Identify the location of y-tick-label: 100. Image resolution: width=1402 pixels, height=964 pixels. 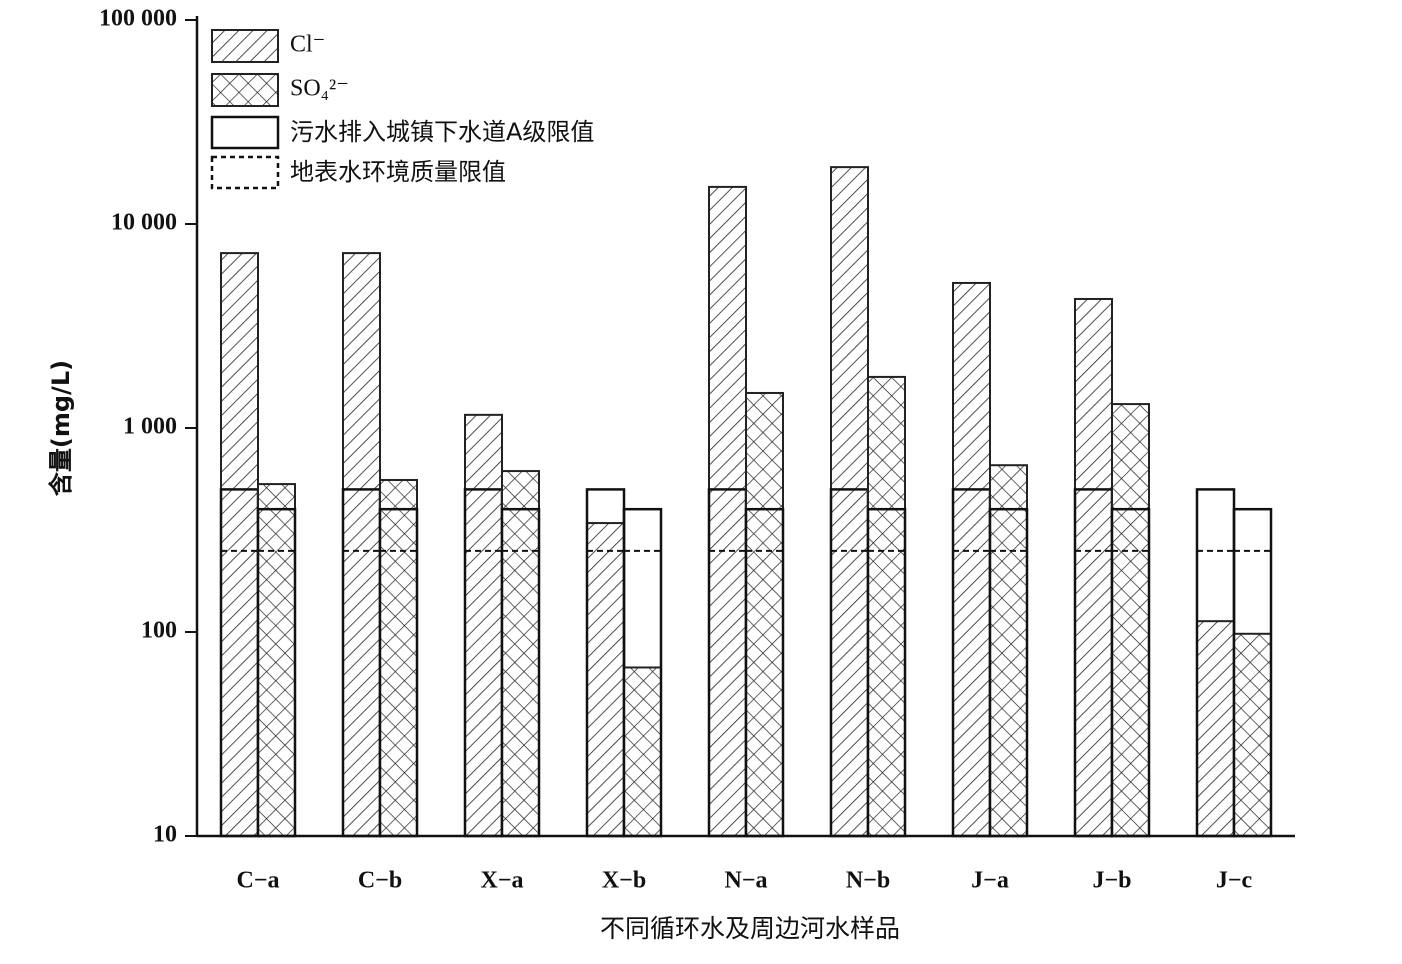
(159, 631).